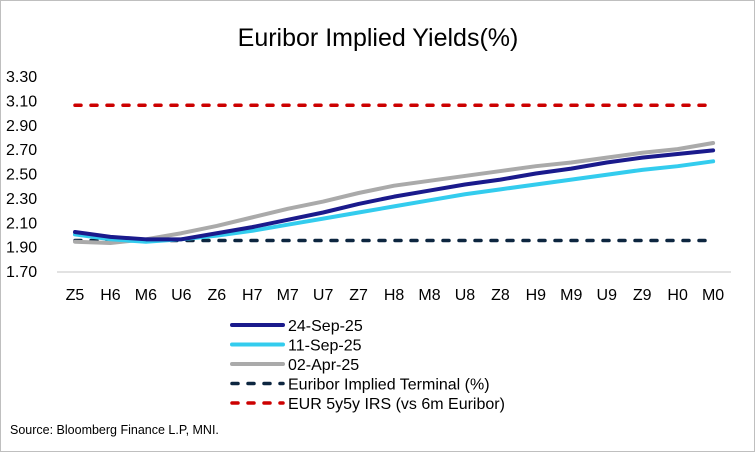  What do you see at coordinates (396, 404) in the screenshot?
I see `legend-label: EUR 5y5y IRS (vs 6m Euribor)` at bounding box center [396, 404].